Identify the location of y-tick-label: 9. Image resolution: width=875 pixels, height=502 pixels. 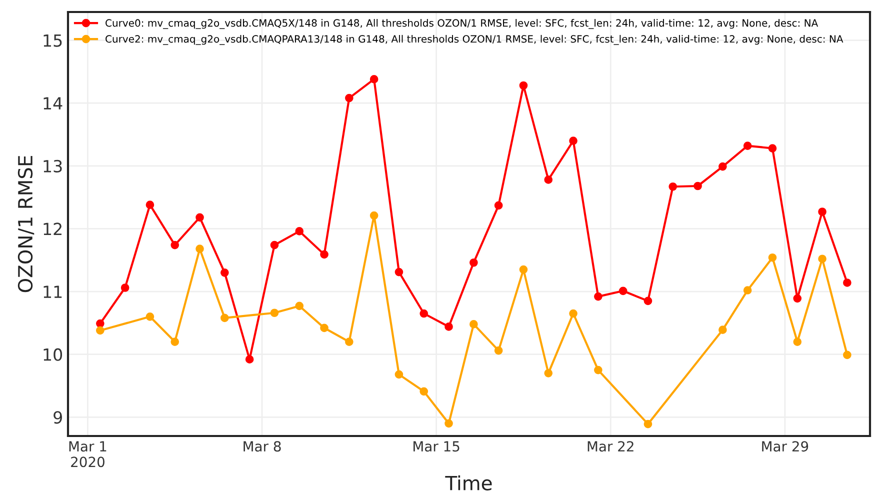
(58, 417).